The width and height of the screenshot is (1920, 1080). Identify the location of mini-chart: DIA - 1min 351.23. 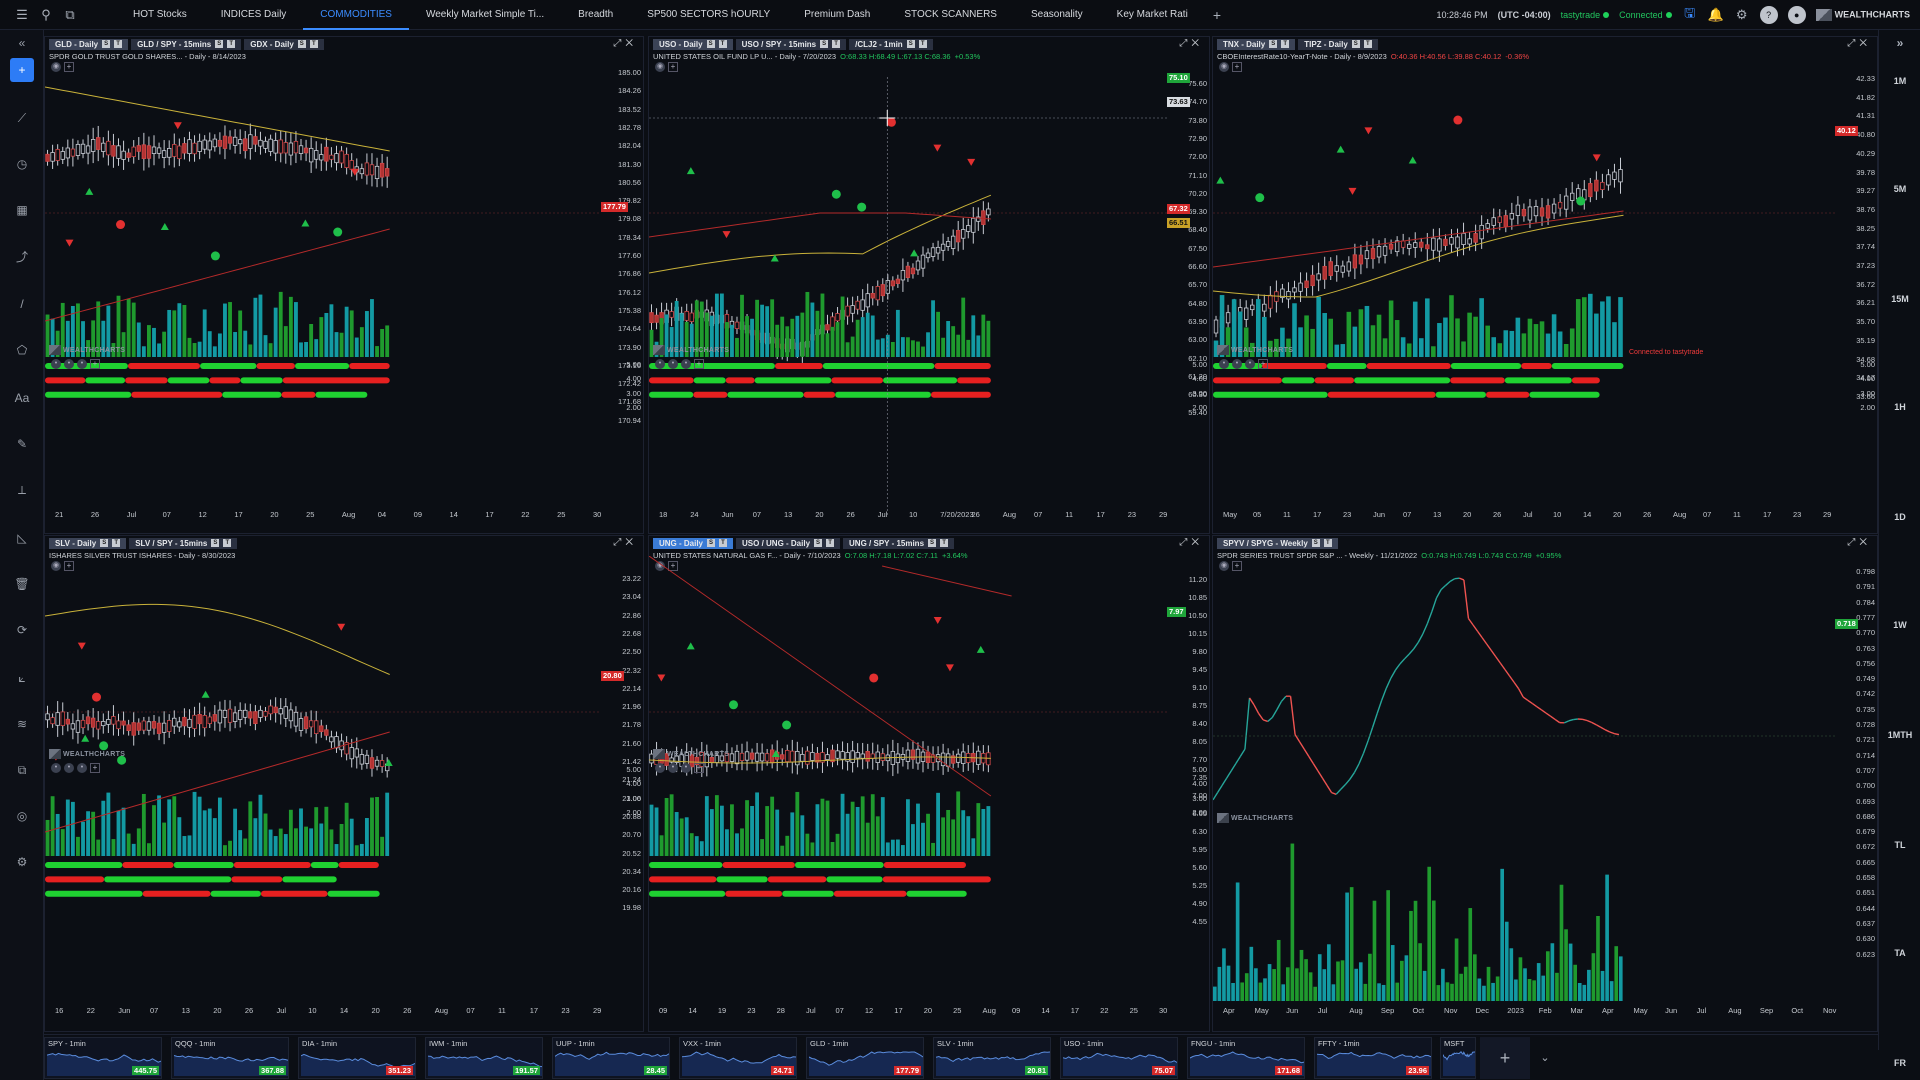
(357, 1058).